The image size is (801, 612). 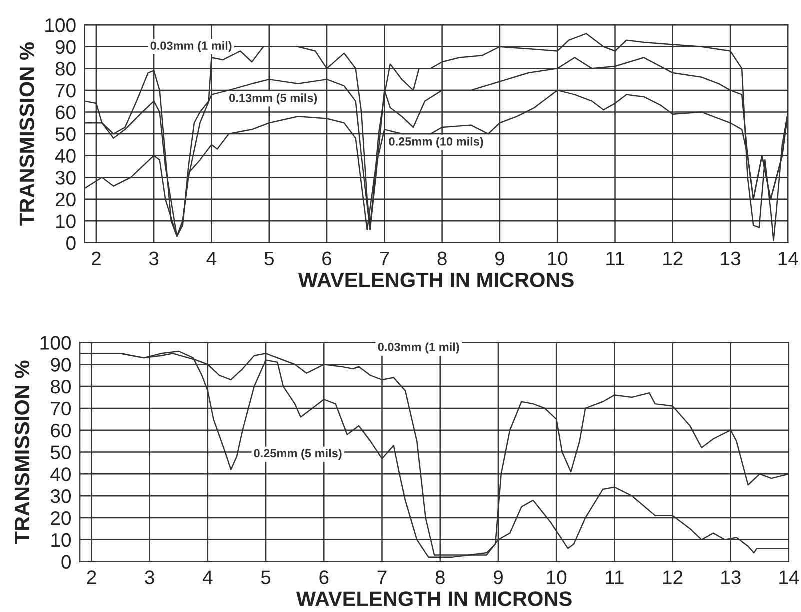 I want to click on series-label: 0.25mm (10 mils), so click(x=436, y=142).